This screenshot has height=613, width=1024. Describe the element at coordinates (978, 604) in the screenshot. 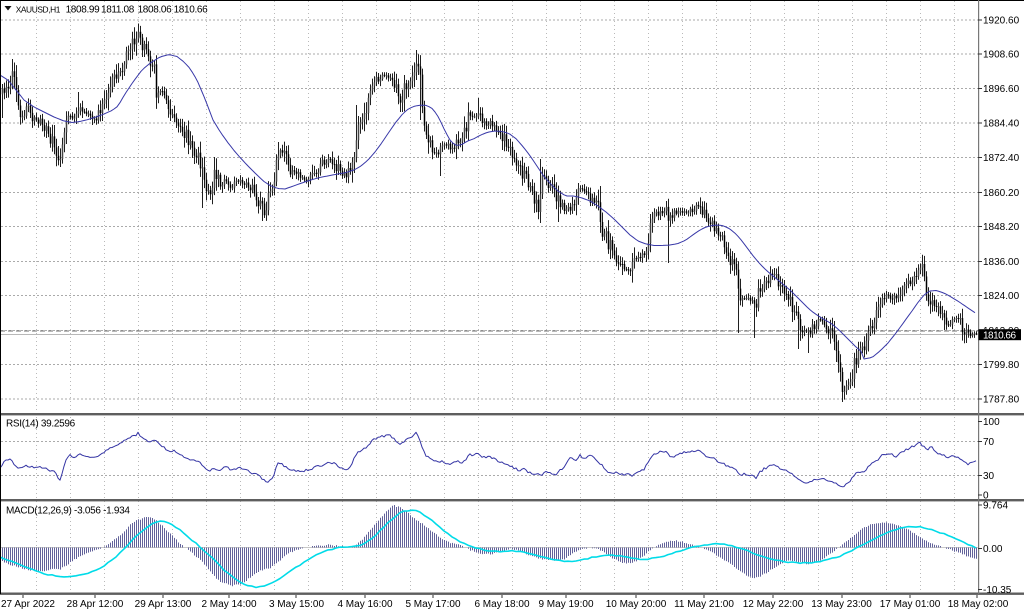

I see `svg-text: 18 May 02:00` at that location.